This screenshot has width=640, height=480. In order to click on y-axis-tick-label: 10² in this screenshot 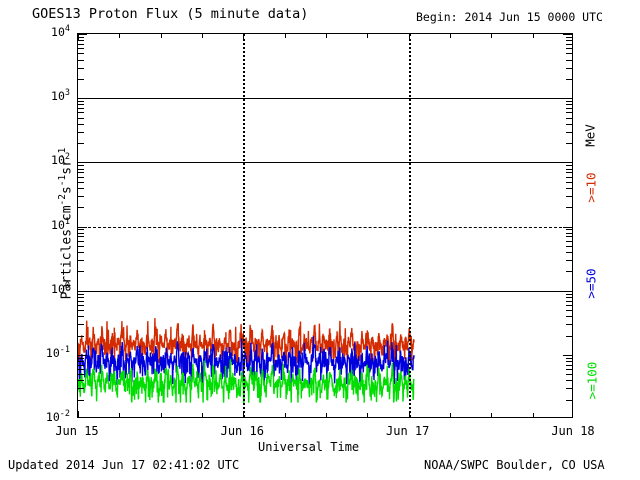, I will do `click(60, 160)`.